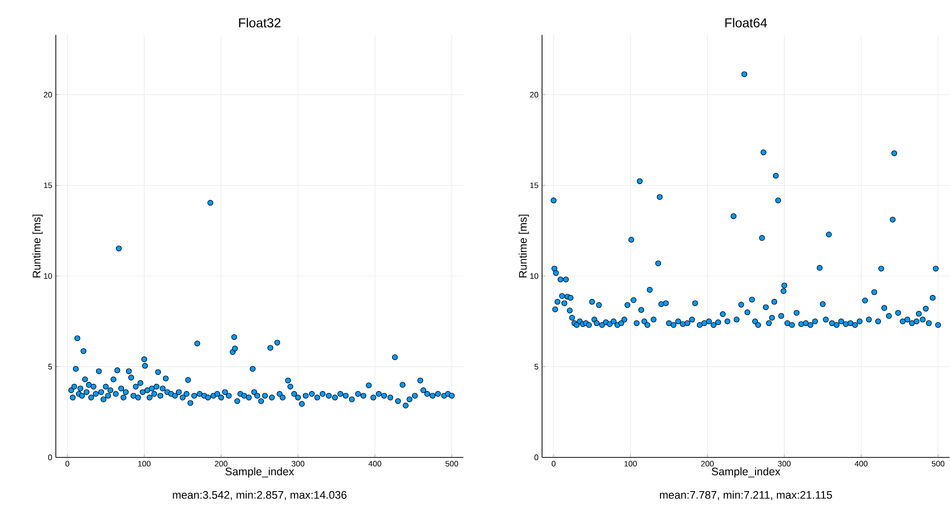  Describe the element at coordinates (746, 23) in the screenshot. I see `chart-title: Float64` at that location.